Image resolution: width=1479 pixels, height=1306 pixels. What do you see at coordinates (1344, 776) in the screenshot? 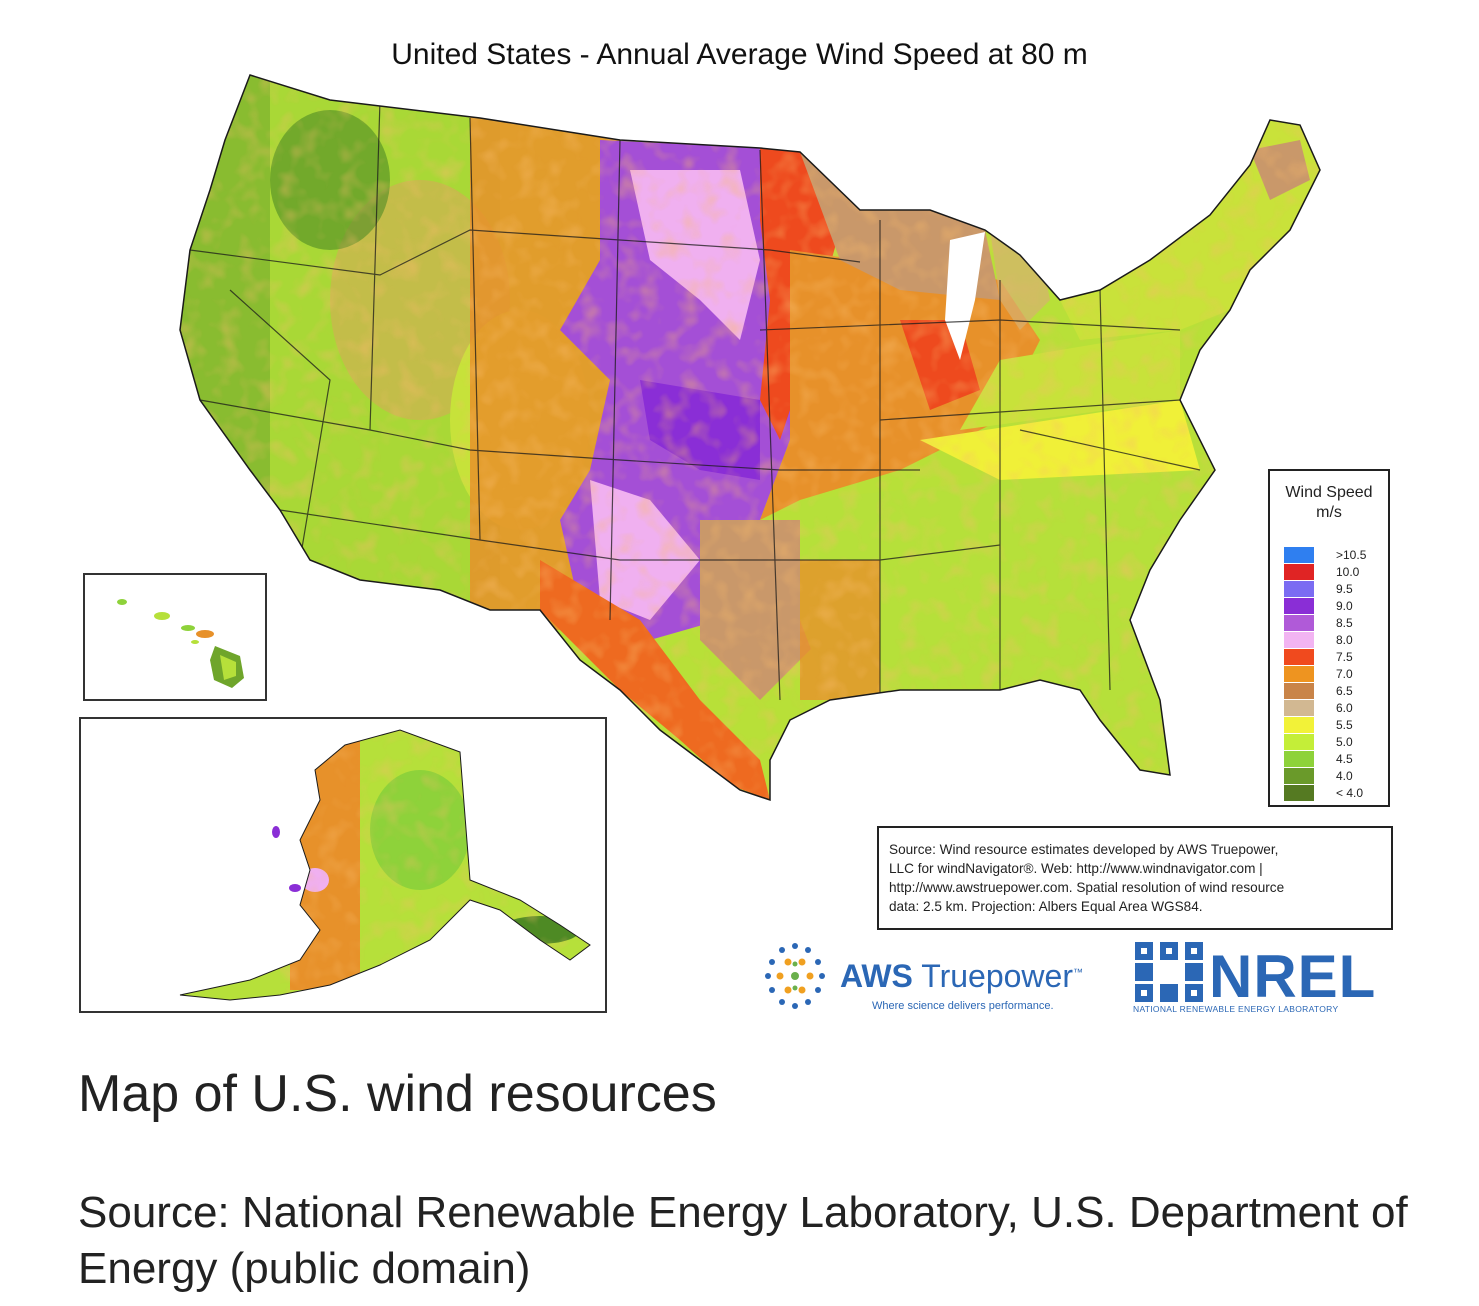
I see `legend-label: 4.0` at bounding box center [1344, 776].